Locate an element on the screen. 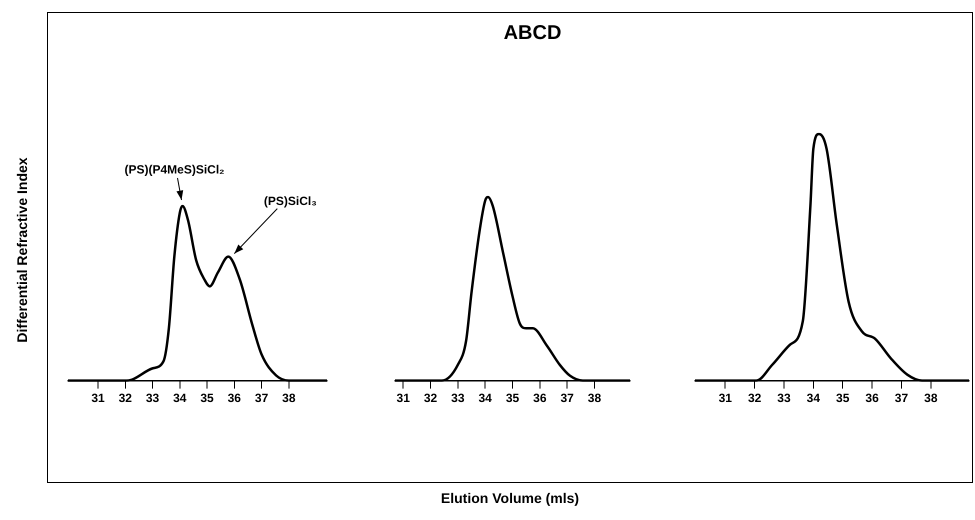 This screenshot has width=975, height=520. annotation: (PS)(P4MeS)SiCl₂ is located at coordinates (174, 169).